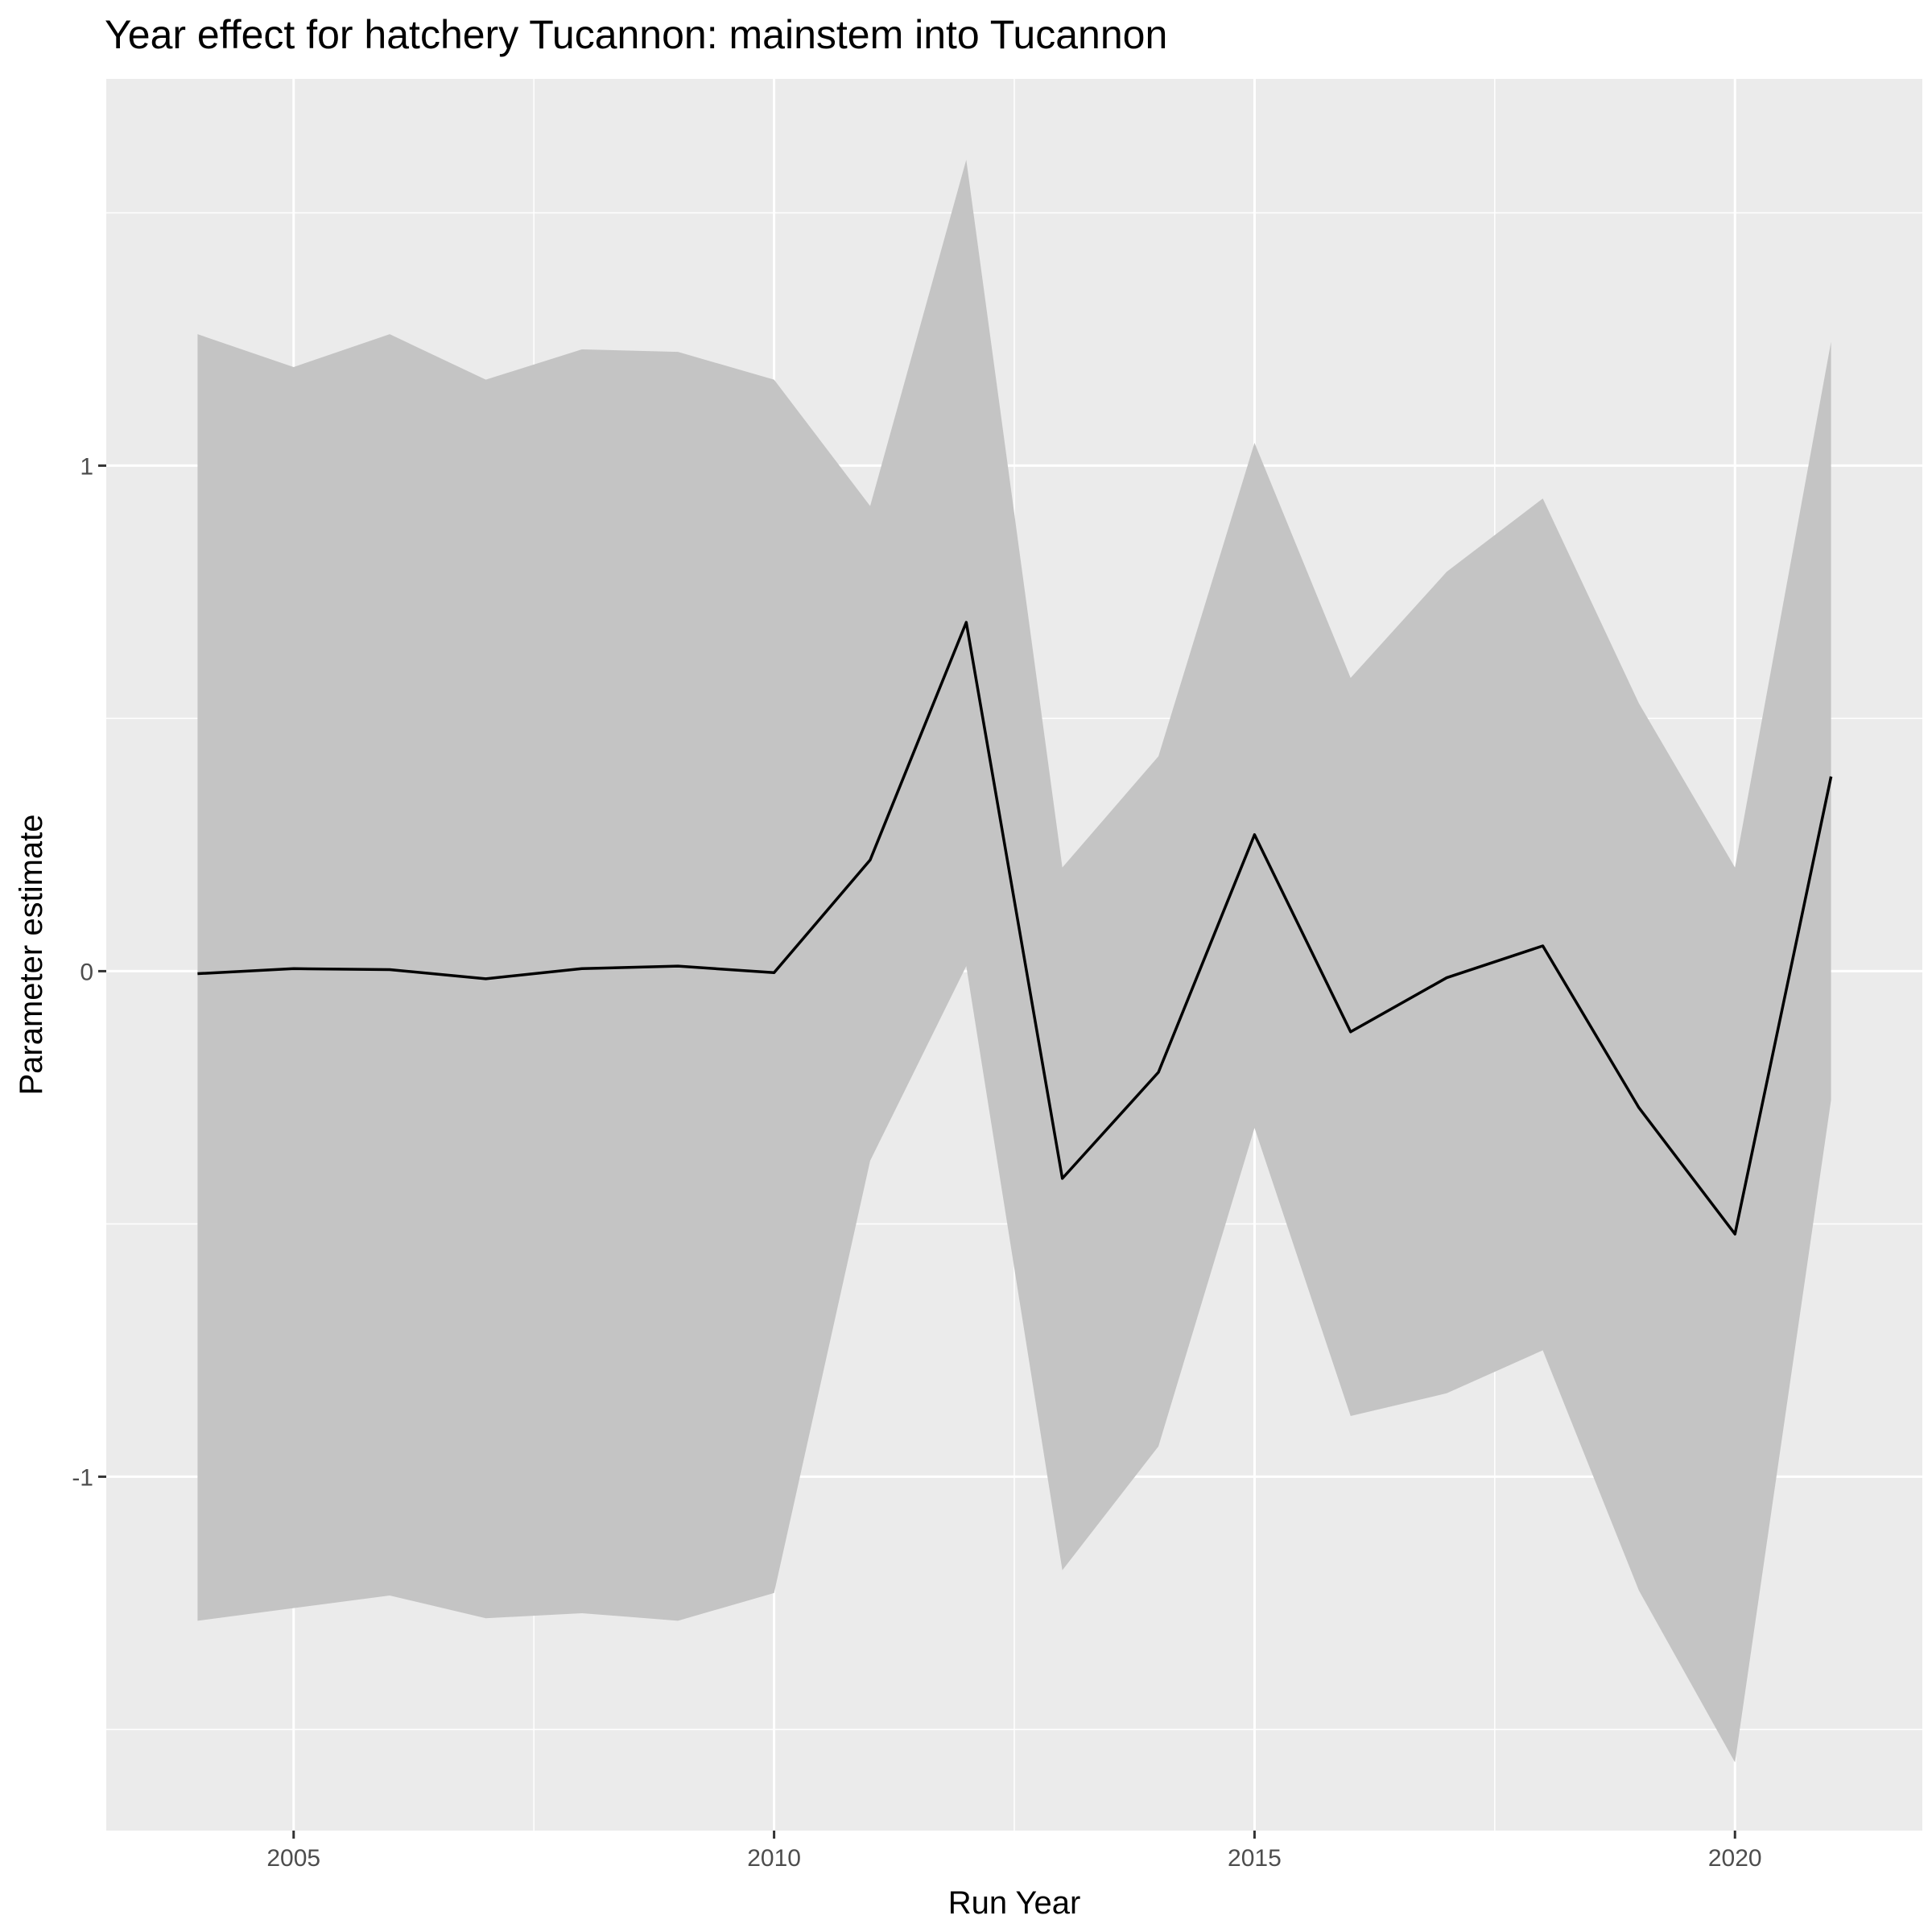 This screenshot has width=1932, height=1932. What do you see at coordinates (86, 466) in the screenshot?
I see `y-tick-label: 1` at bounding box center [86, 466].